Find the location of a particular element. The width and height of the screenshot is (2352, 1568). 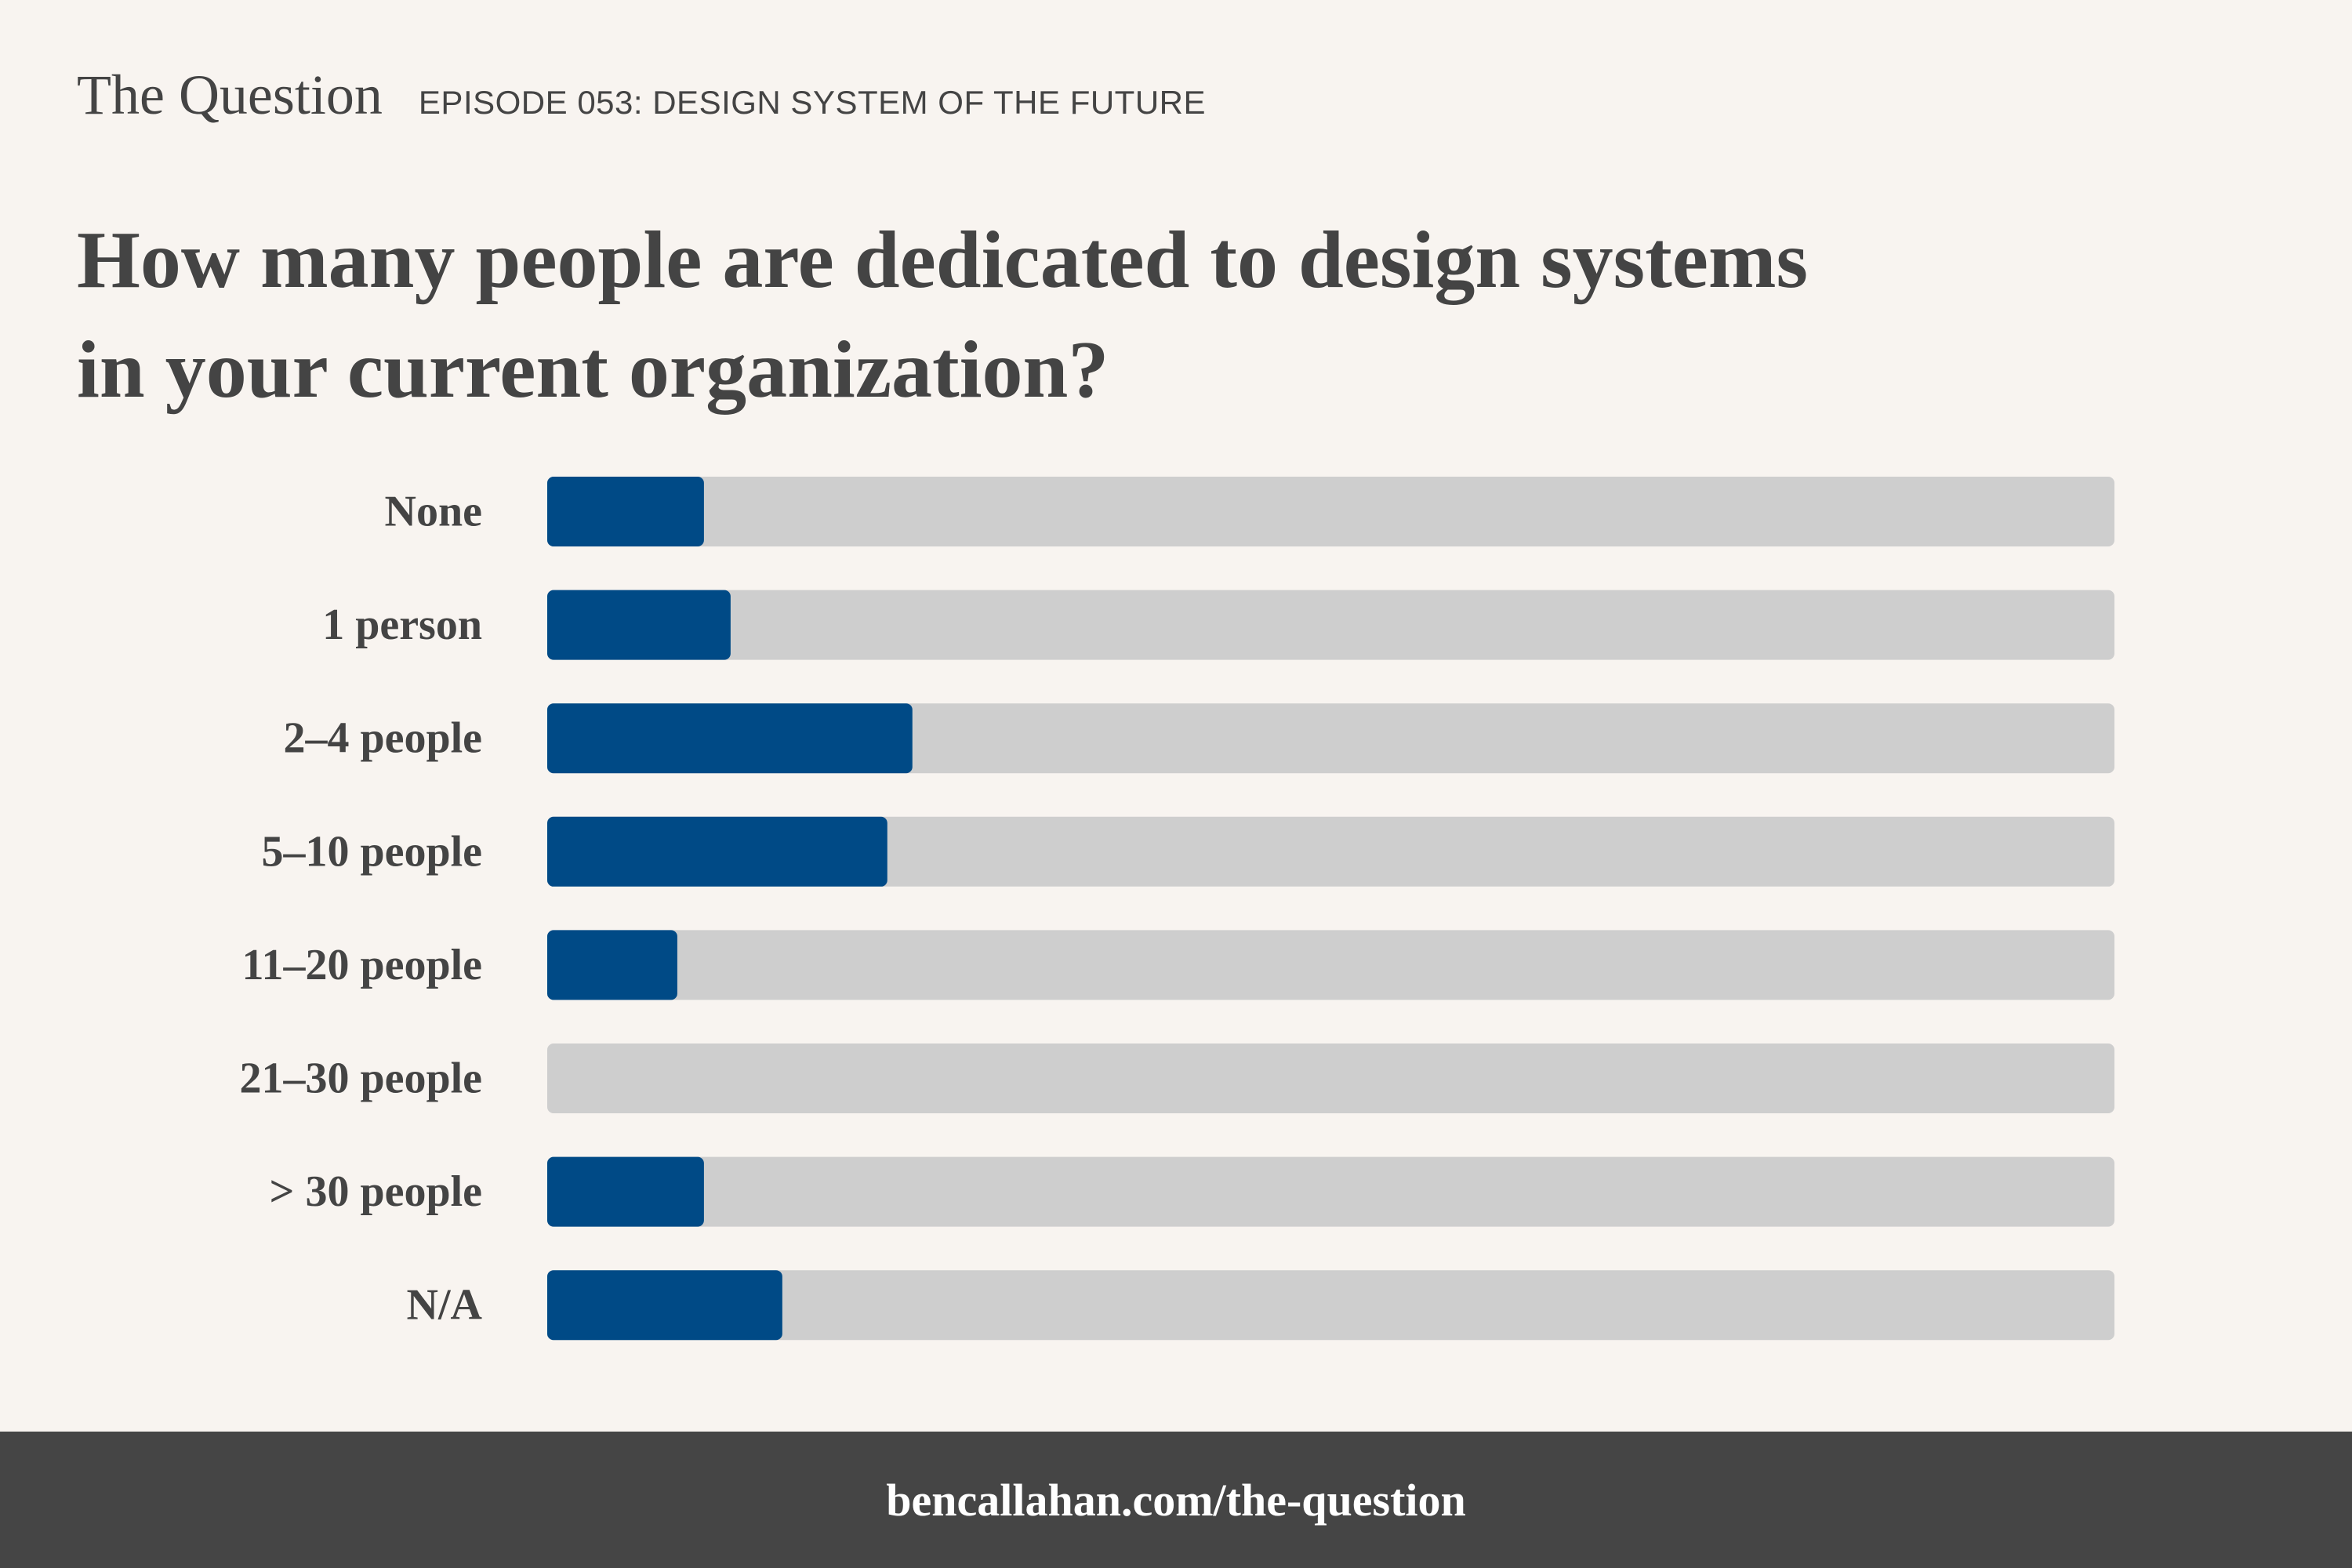

question-line-2: in your current organization? is located at coordinates (593, 370).